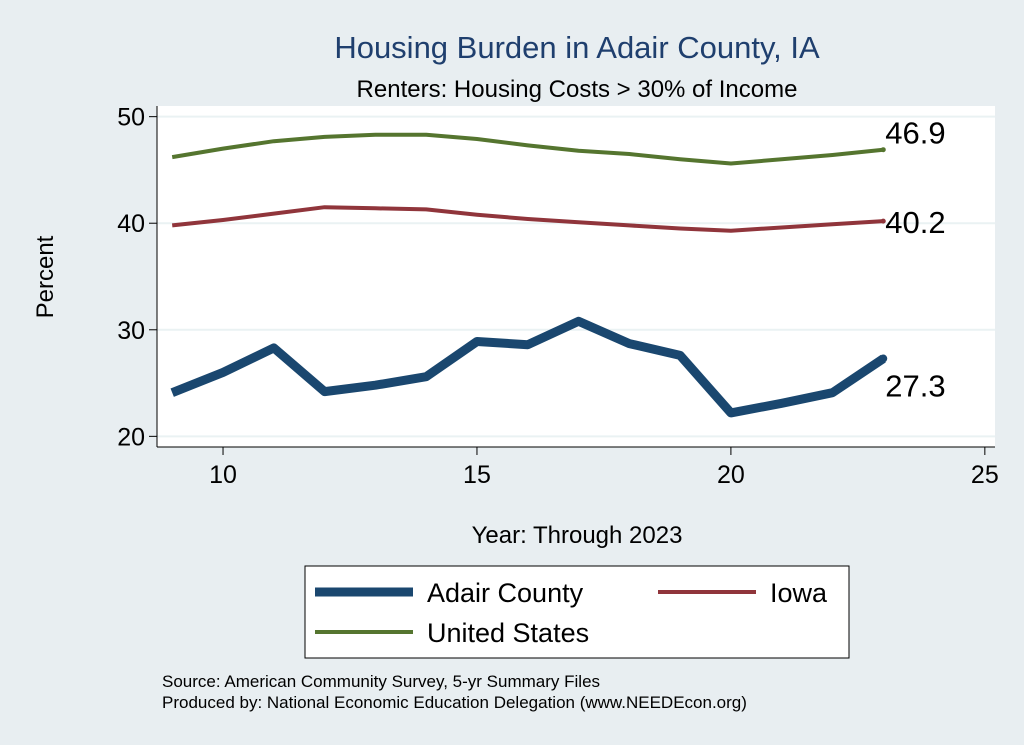 This screenshot has width=1024, height=745. I want to click on x-tick-label: 20, so click(731, 475).